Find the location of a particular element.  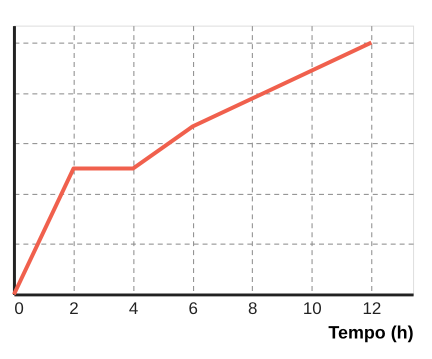

x-tick-label: 12 is located at coordinates (372, 308).